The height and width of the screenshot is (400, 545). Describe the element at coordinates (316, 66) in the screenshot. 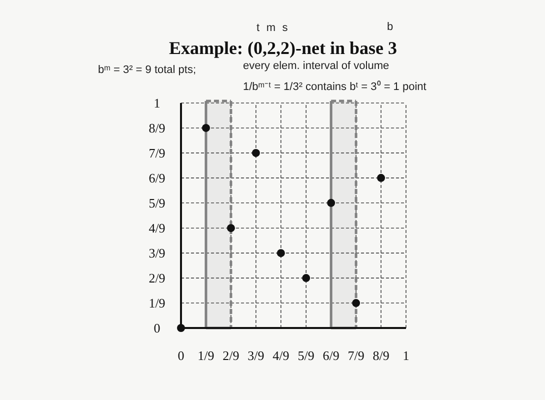

I see `text: every elem. interval of volume` at that location.